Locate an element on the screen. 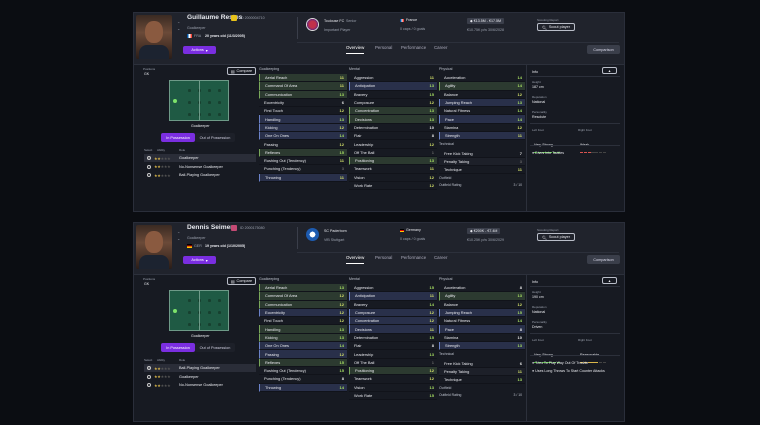 The width and height of the screenshot is (760, 425). attribute-row: Vision 12 is located at coordinates (393, 178).